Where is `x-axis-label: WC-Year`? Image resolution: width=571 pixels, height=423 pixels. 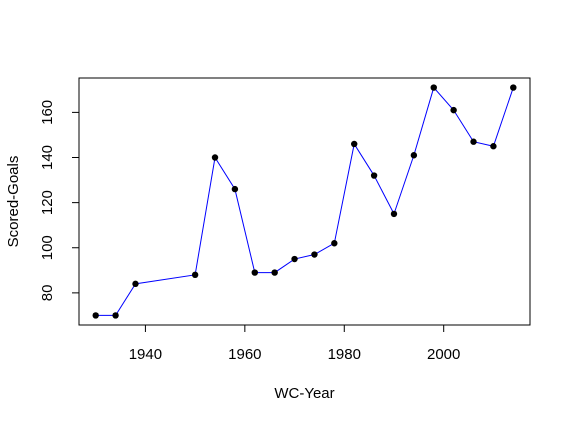 x-axis-label: WC-Year is located at coordinates (304, 393).